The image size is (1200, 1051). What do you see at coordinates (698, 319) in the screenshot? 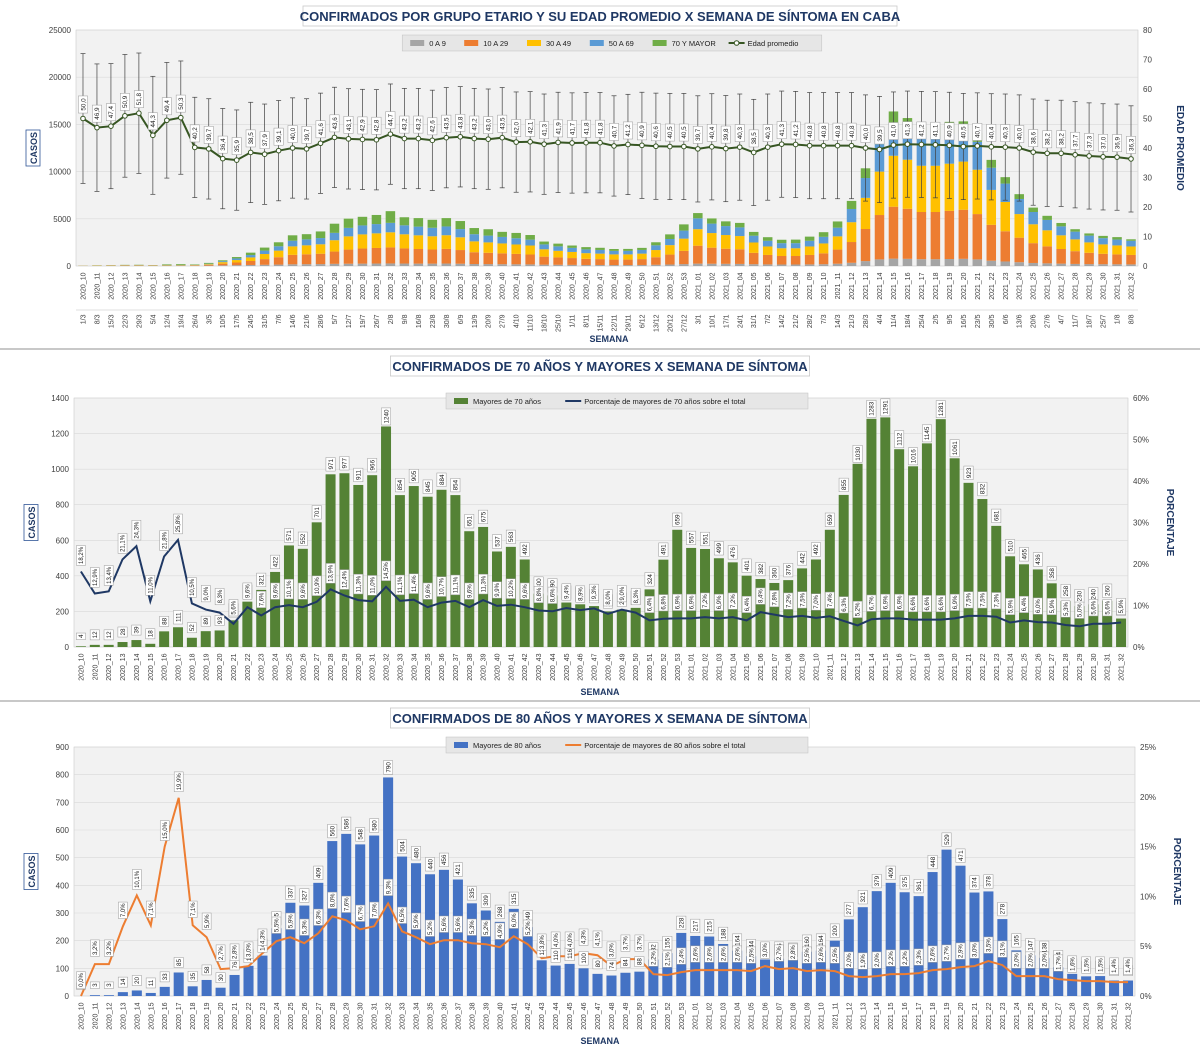
I see `x-date-label-44: 3/1` at bounding box center [698, 319].